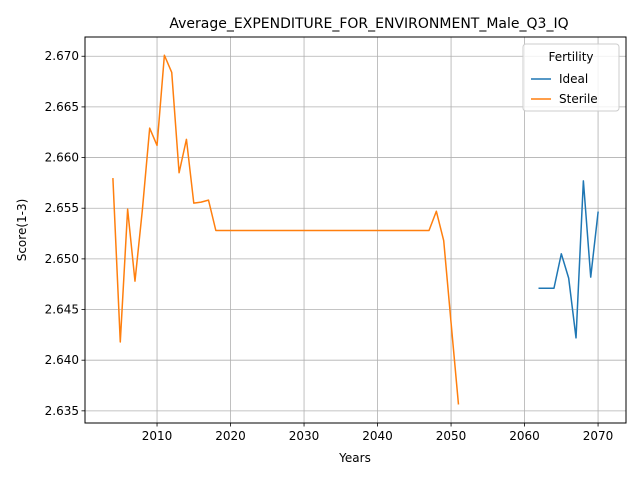 The image size is (640, 480). What do you see at coordinates (62, 259) in the screenshot?
I see `y-tick-label: 2.650` at bounding box center [62, 259].